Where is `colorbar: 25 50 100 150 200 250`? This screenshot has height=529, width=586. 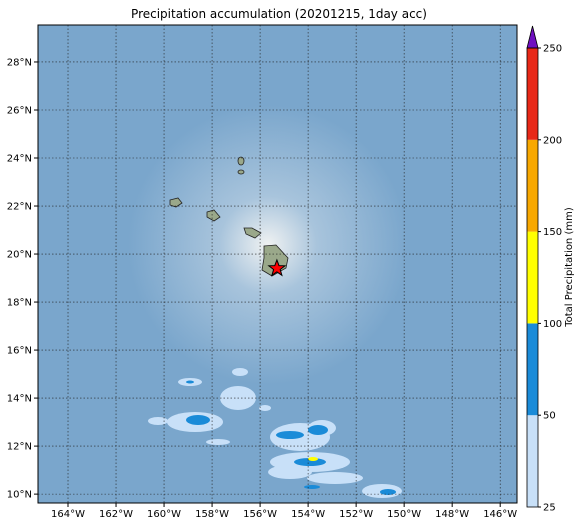 colorbar: 25 50 100 150 200 250 is located at coordinates (544, 269).